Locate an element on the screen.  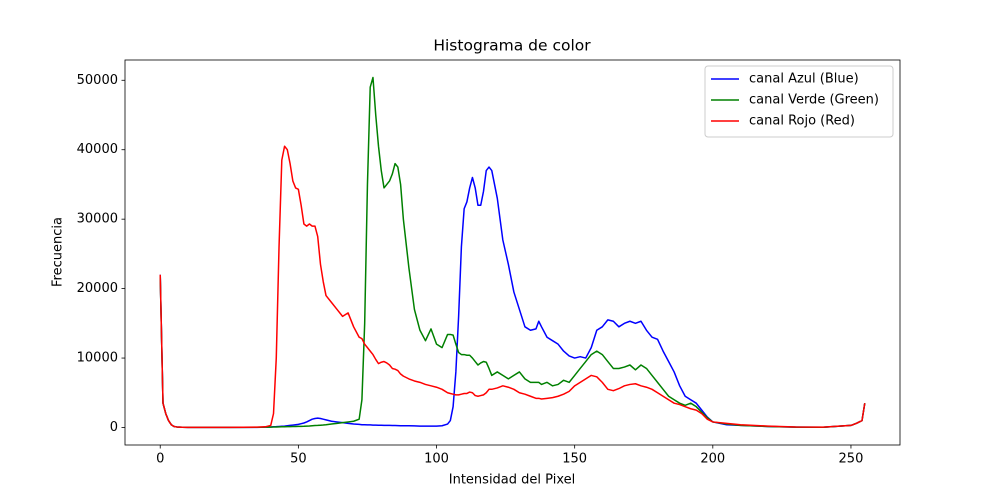
legend-label: canal Verde (Green) is located at coordinates (814, 100).